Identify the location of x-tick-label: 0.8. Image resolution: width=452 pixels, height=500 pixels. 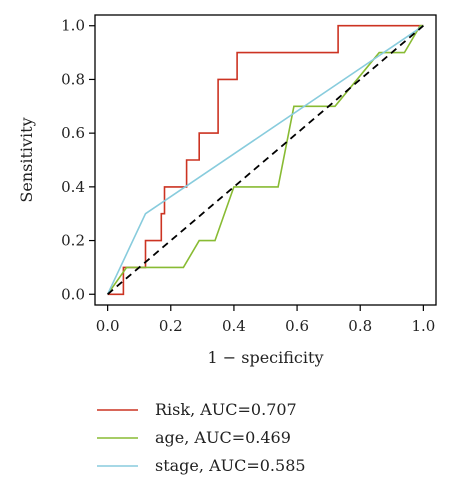
(360, 326).